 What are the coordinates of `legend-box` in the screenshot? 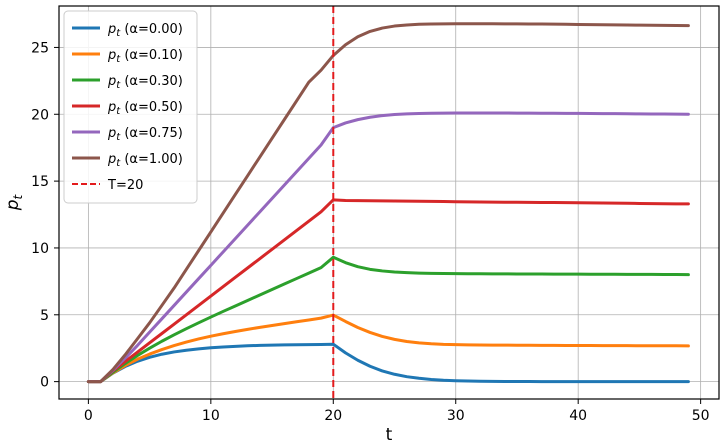 It's located at (130, 107).